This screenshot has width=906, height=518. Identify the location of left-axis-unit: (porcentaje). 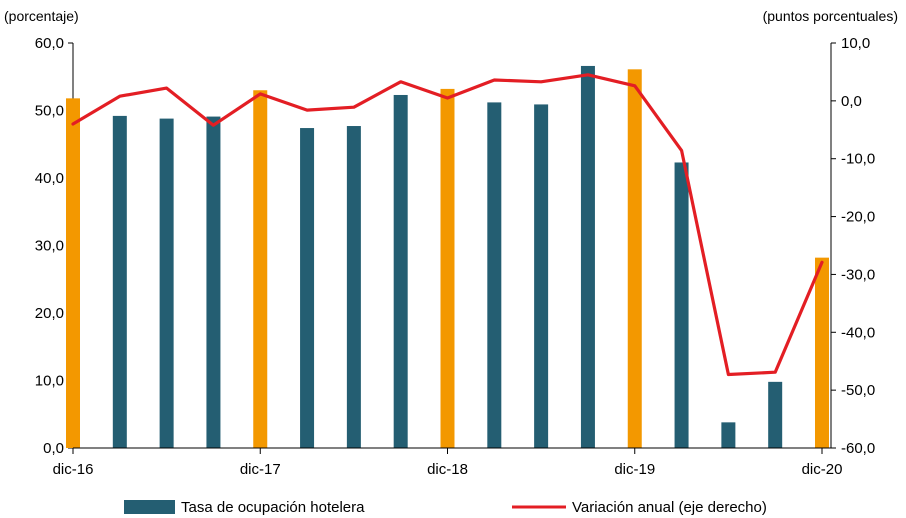
(41, 16).